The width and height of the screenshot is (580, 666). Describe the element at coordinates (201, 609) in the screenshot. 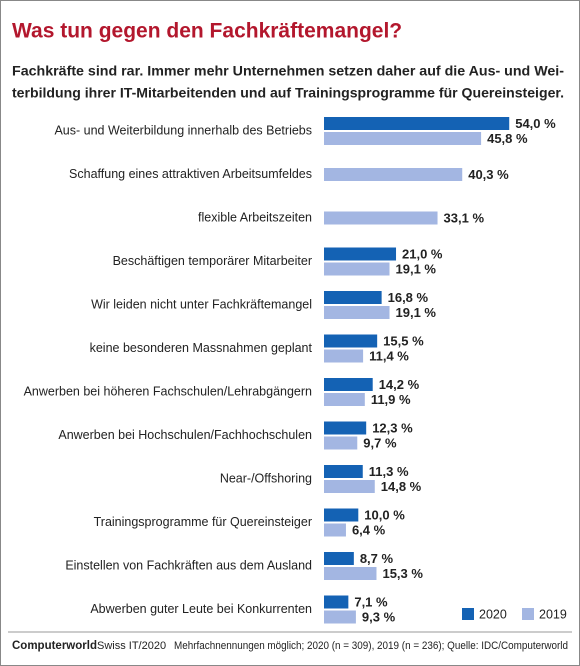

I see `category-label: Abwerben guter Leute bei Konkurrenten` at that location.